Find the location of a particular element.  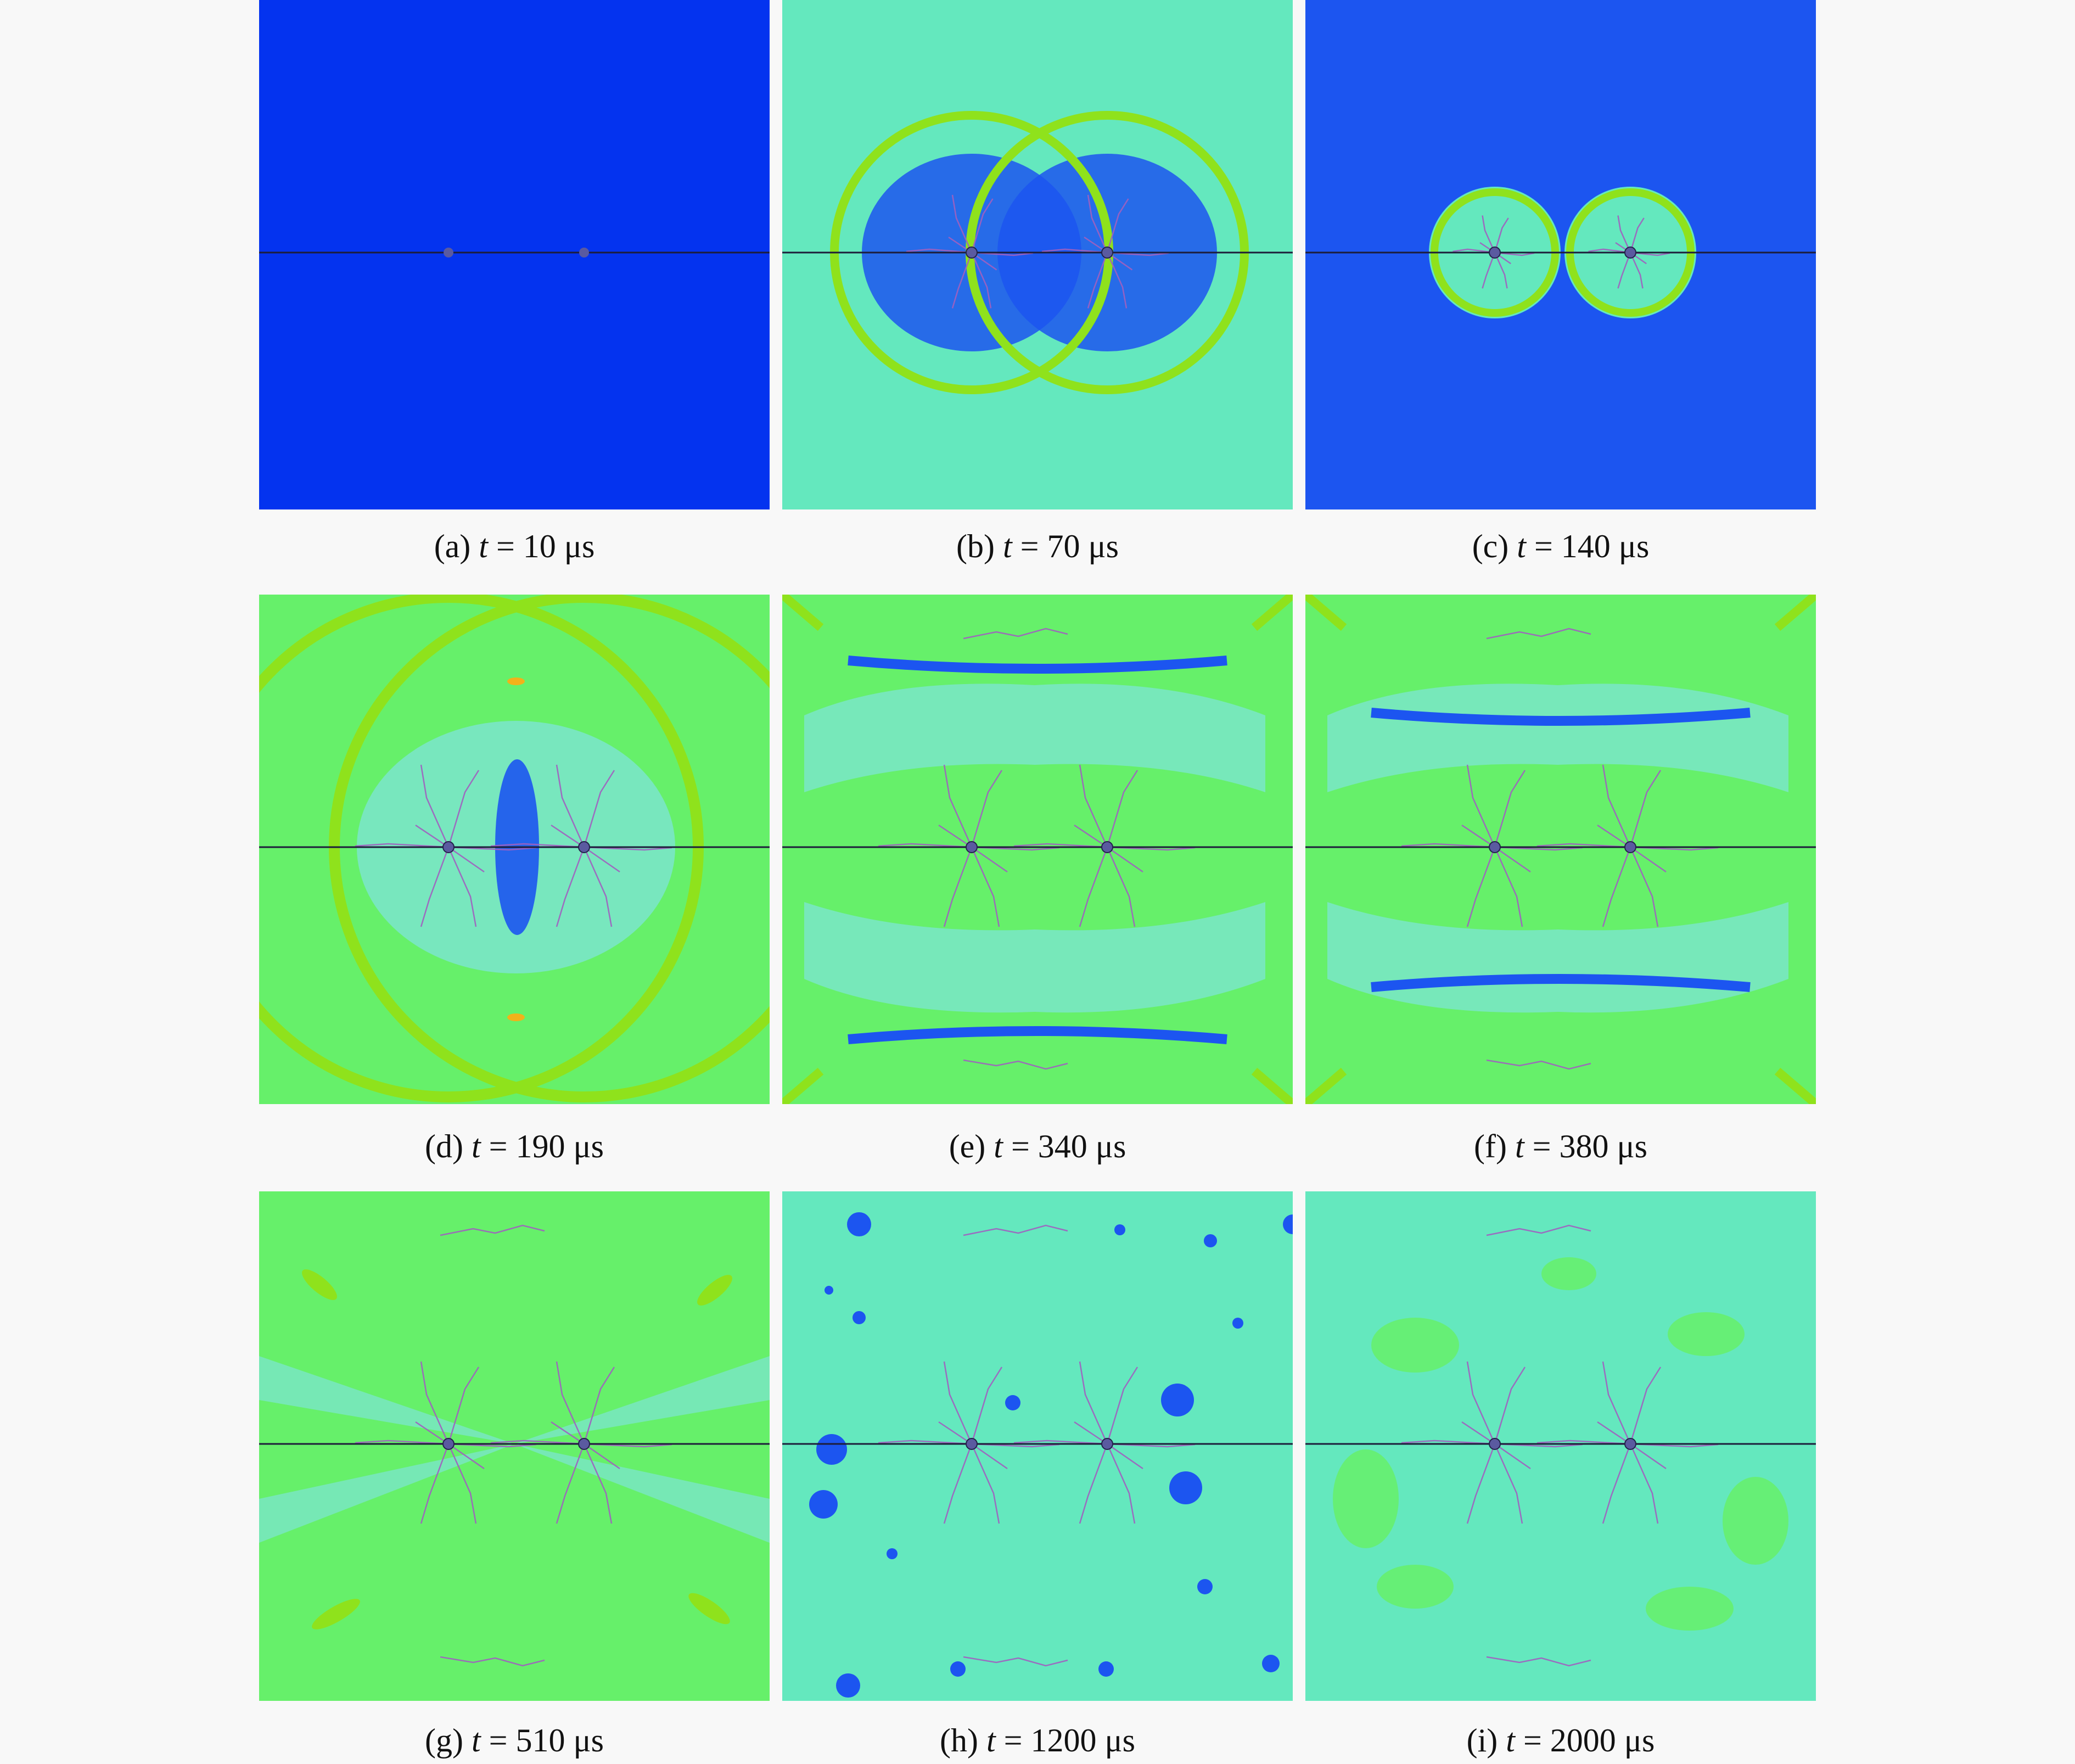

panel-c-field is located at coordinates (1560, 255).